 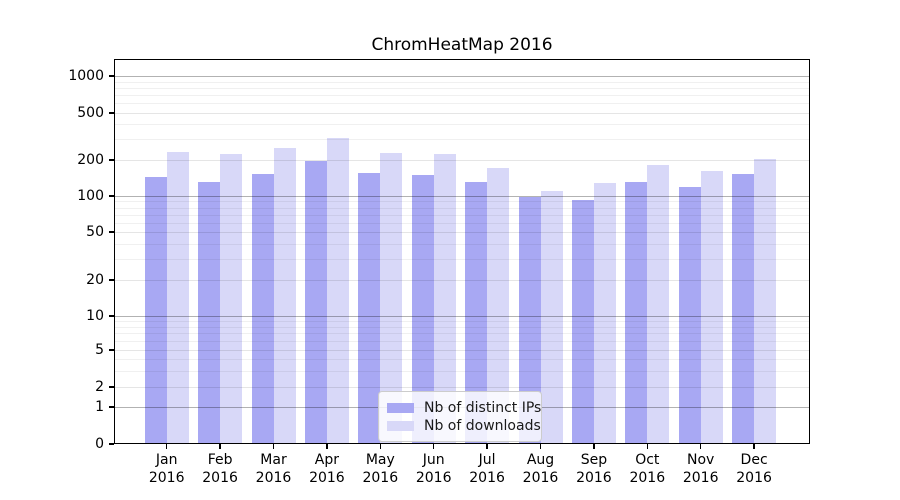 What do you see at coordinates (482, 425) in the screenshot?
I see `legend-label: Nb of downloads` at bounding box center [482, 425].